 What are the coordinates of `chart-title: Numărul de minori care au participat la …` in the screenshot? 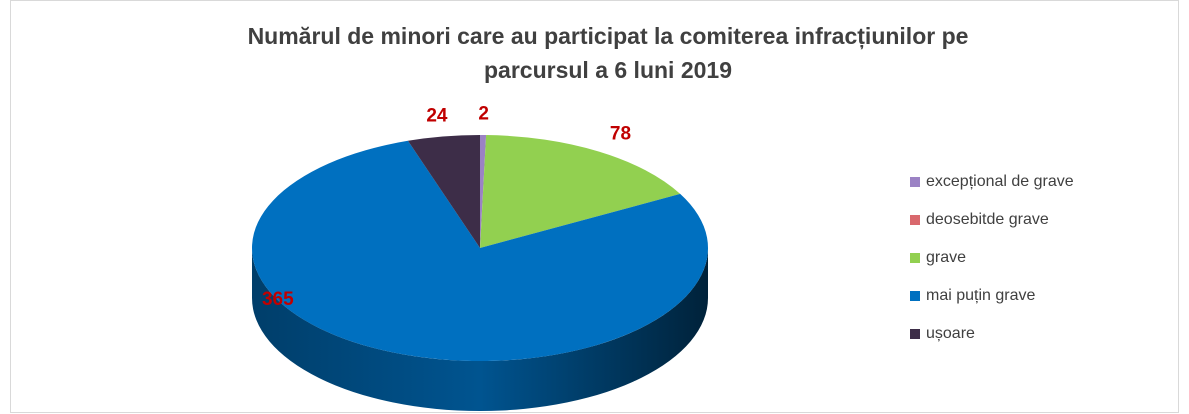 It's located at (608, 36).